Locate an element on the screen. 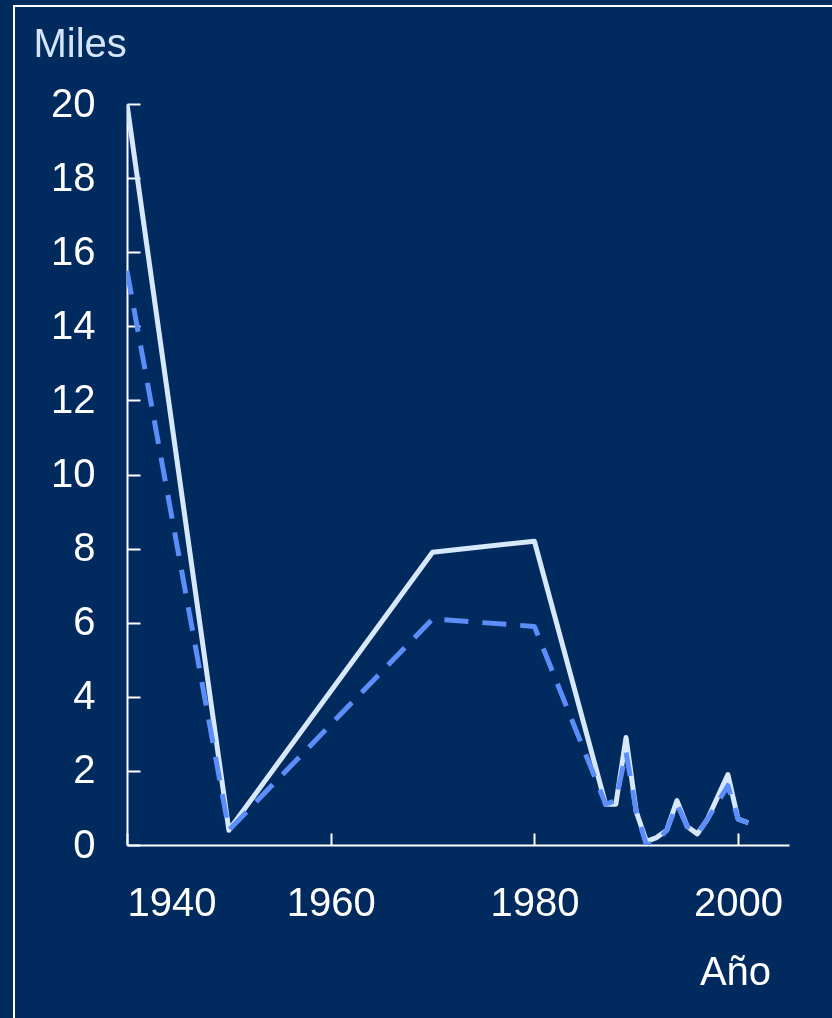 This screenshot has width=832, height=1018. y-axis-title: Miles is located at coordinates (80, 42).